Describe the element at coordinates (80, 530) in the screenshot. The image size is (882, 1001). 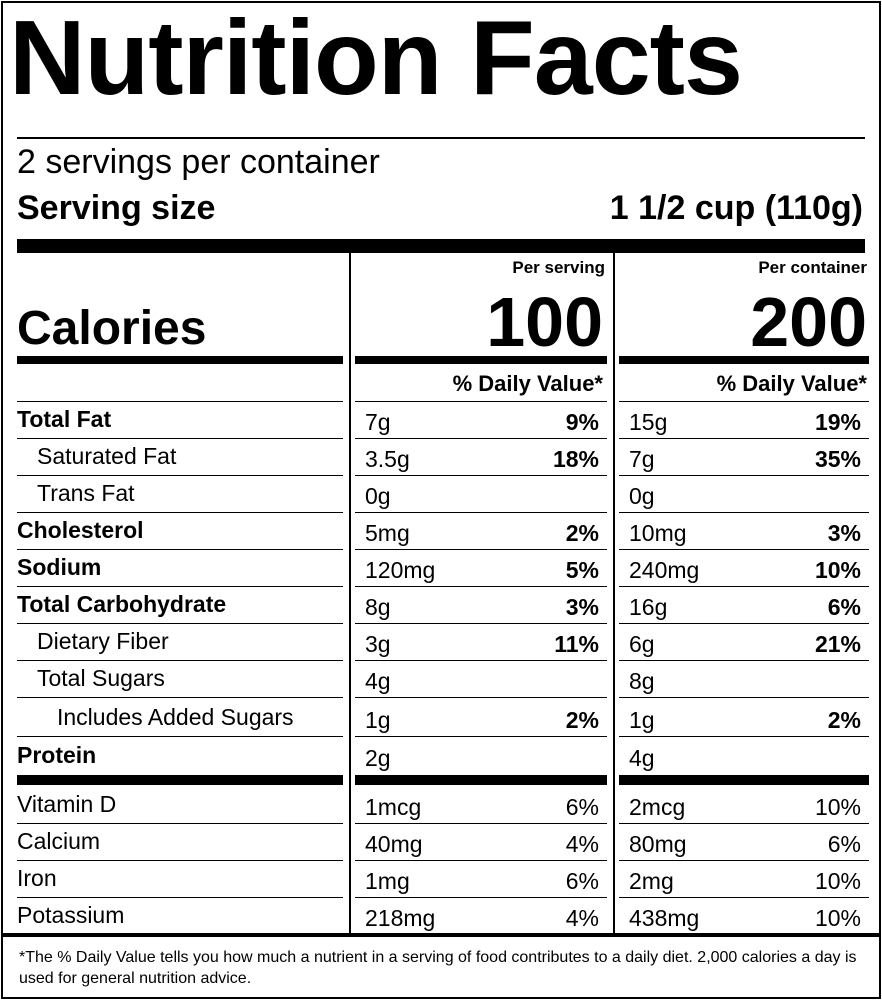
I see `nutrient-name: Cholesterol` at that location.